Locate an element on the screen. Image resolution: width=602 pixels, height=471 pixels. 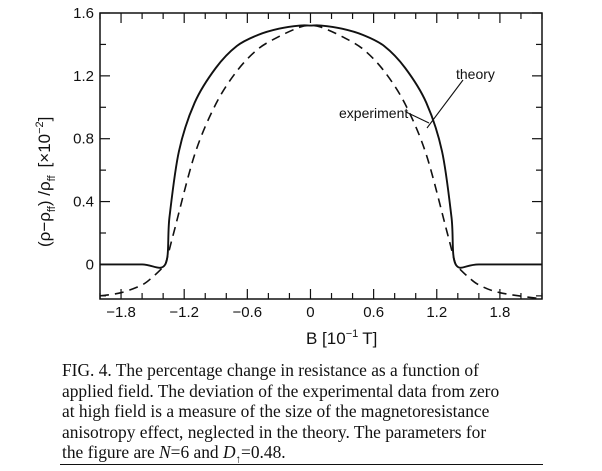
annotation-theory: theory is located at coordinates (475, 74).